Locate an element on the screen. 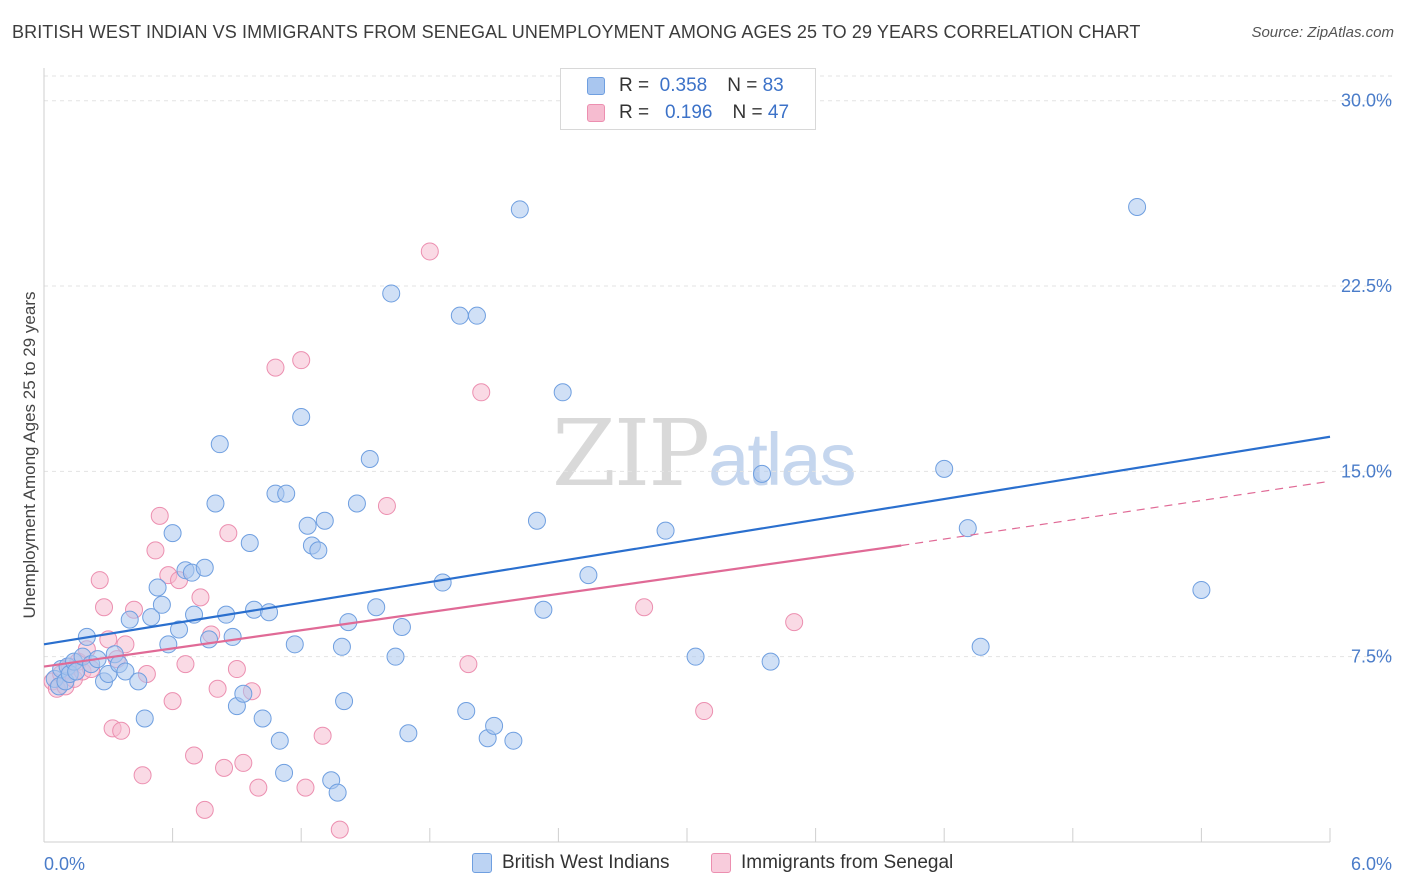  legend-label-bwi: British West Indians is located at coordinates (586, 862).